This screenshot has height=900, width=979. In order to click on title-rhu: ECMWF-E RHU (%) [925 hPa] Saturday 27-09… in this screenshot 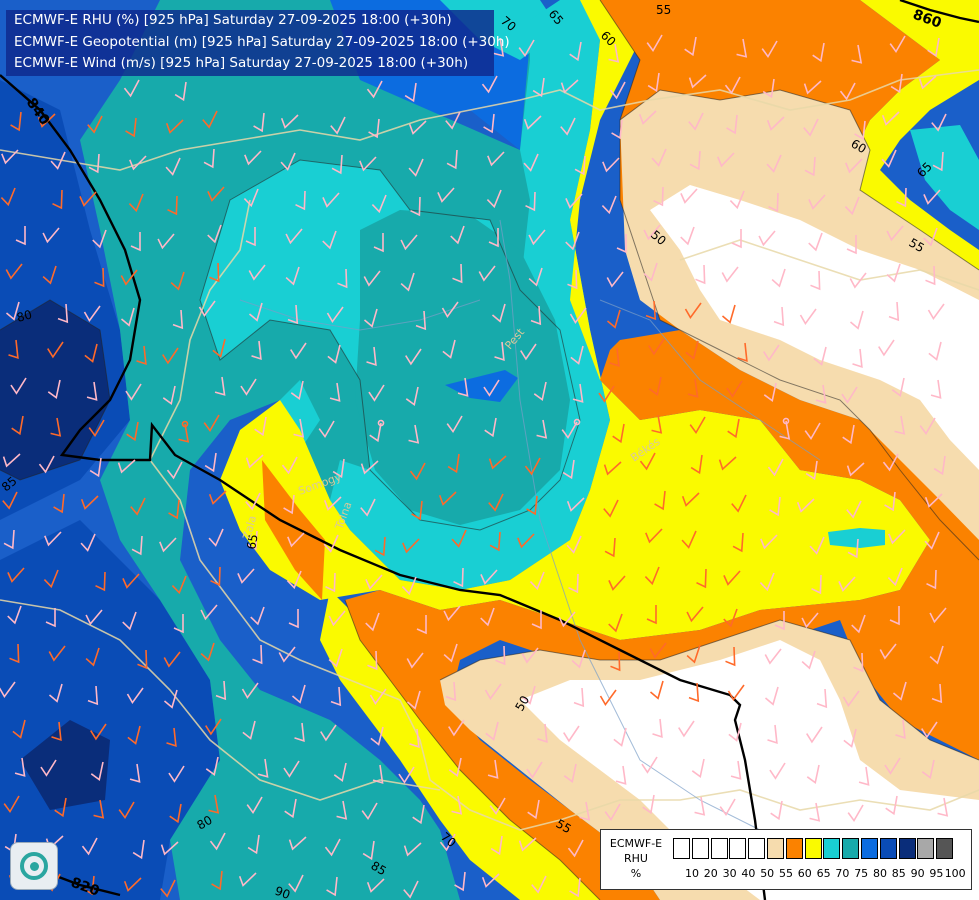, I will do `click(233, 20)`.